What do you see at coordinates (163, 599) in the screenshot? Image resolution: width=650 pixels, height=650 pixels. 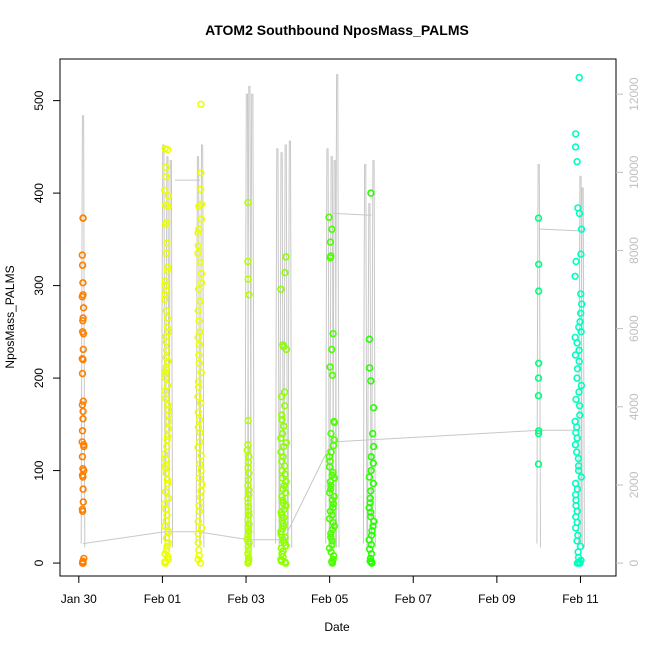 I see `x-tick-label: Feb 01` at bounding box center [163, 599].